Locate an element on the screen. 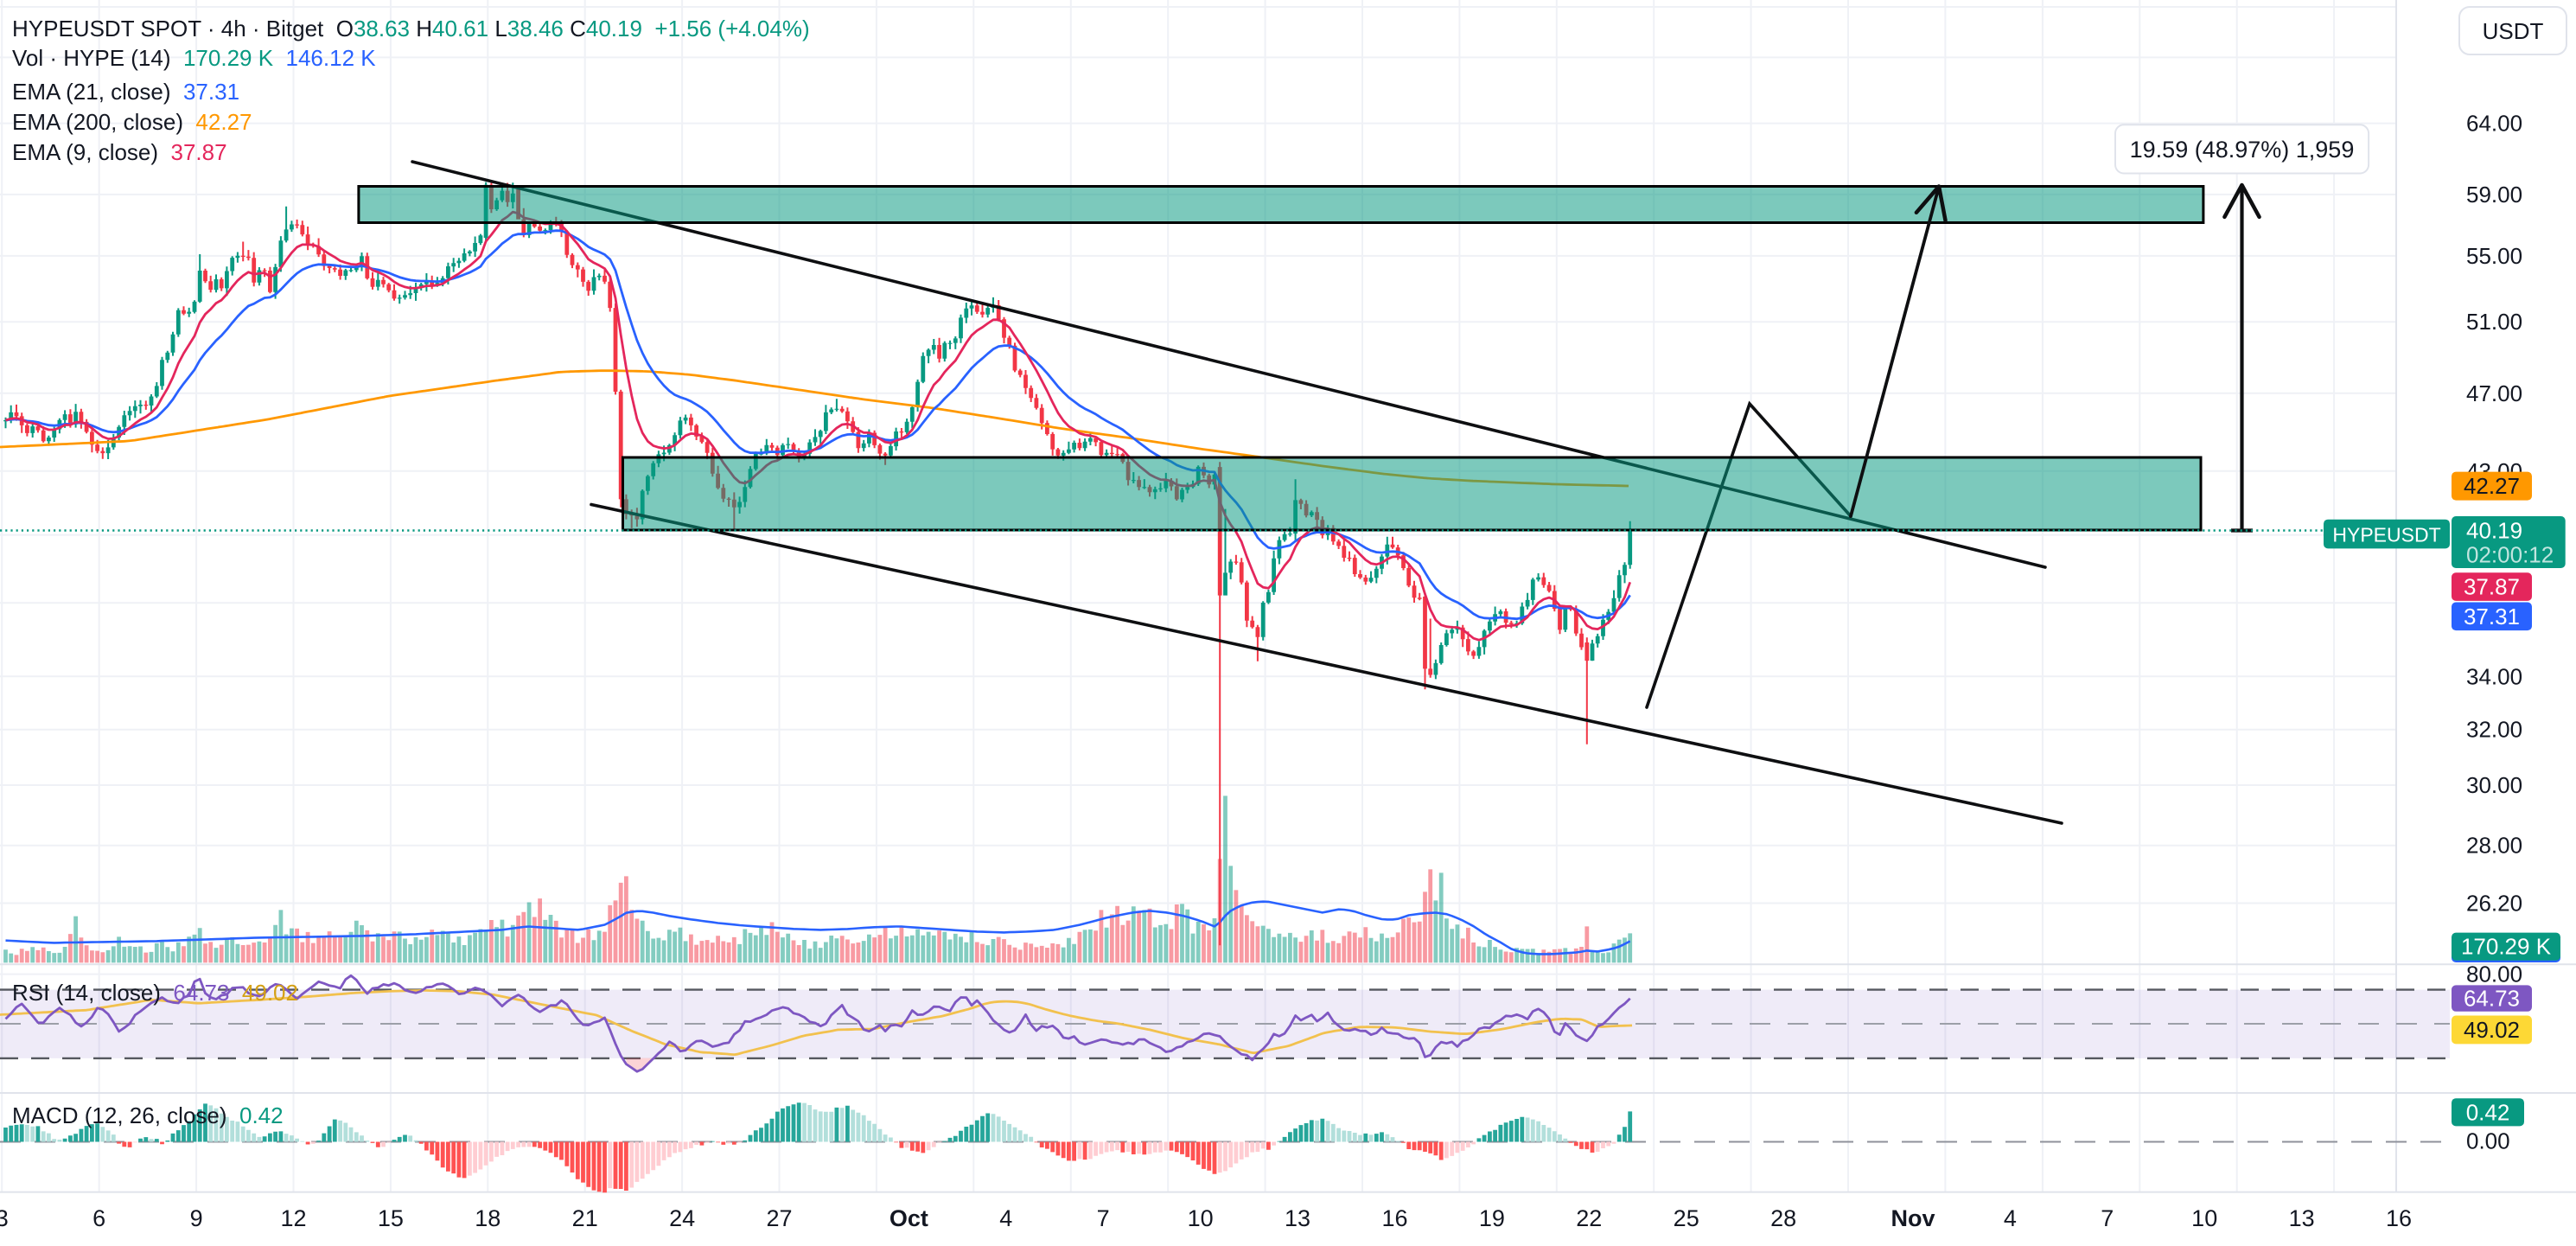 This screenshot has width=2576, height=1246. svg-text: EMA (21, close) 37.31 is located at coordinates (125, 92).